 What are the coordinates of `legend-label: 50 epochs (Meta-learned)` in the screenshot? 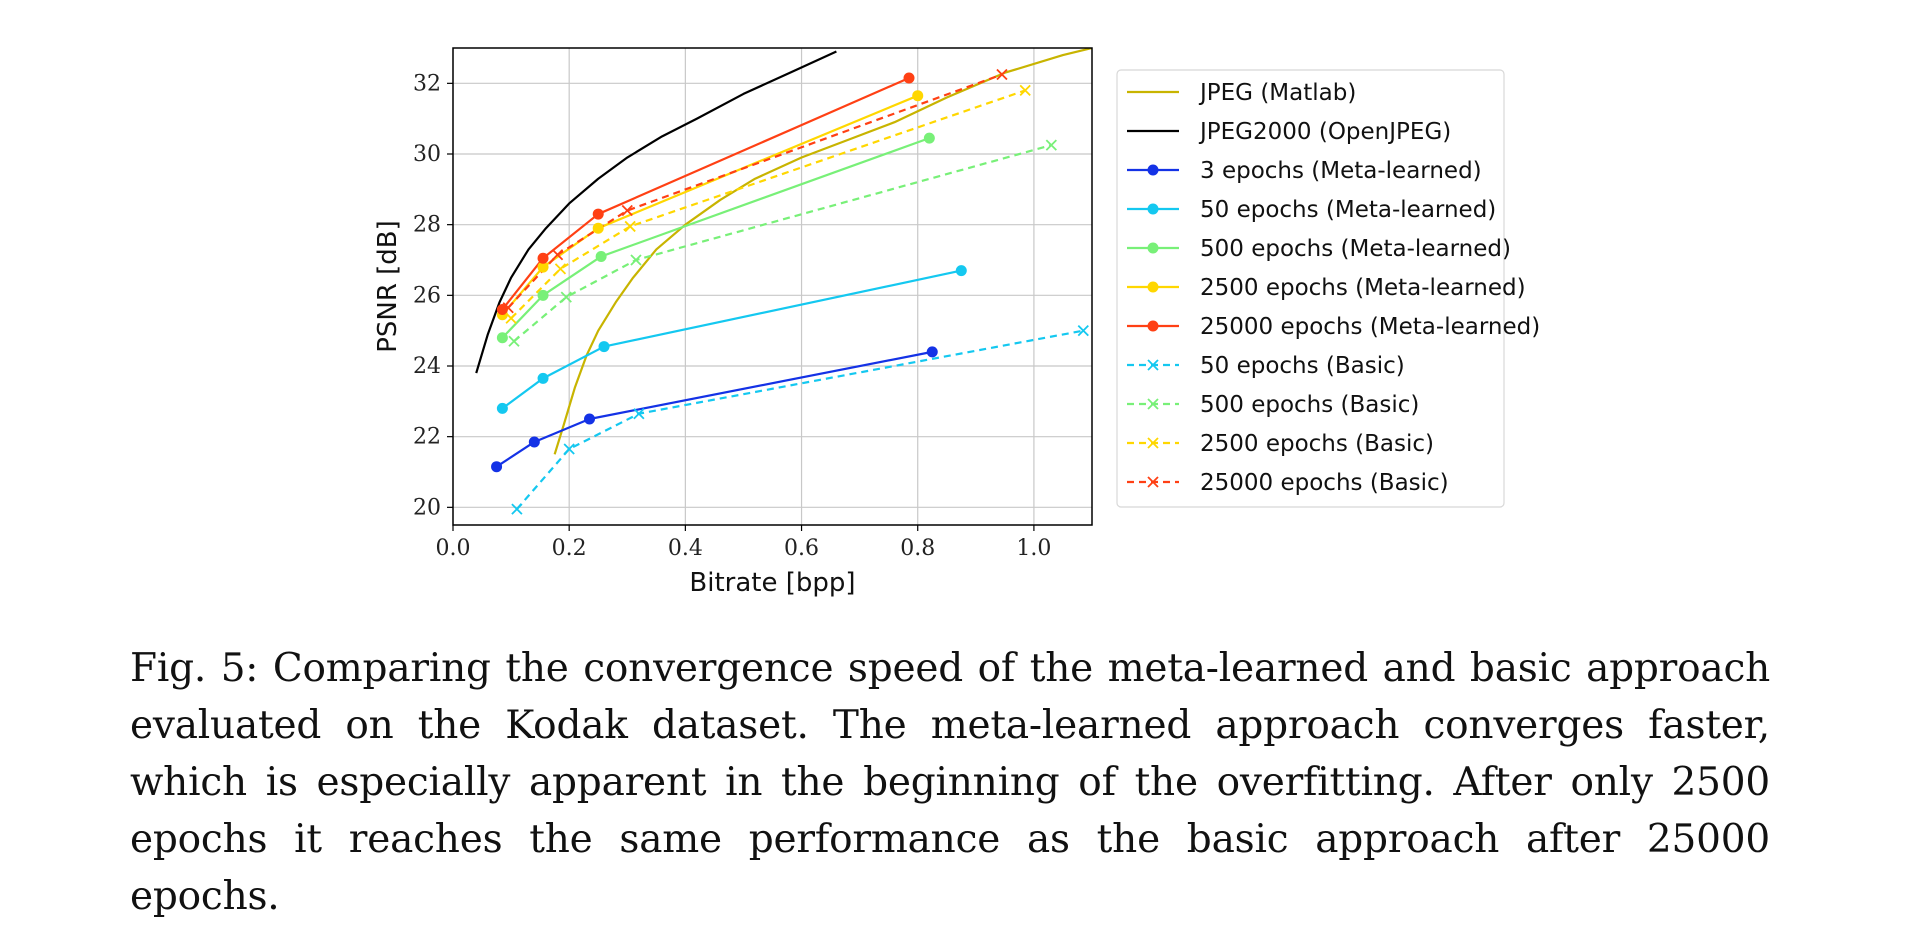 It's located at (1348, 210).